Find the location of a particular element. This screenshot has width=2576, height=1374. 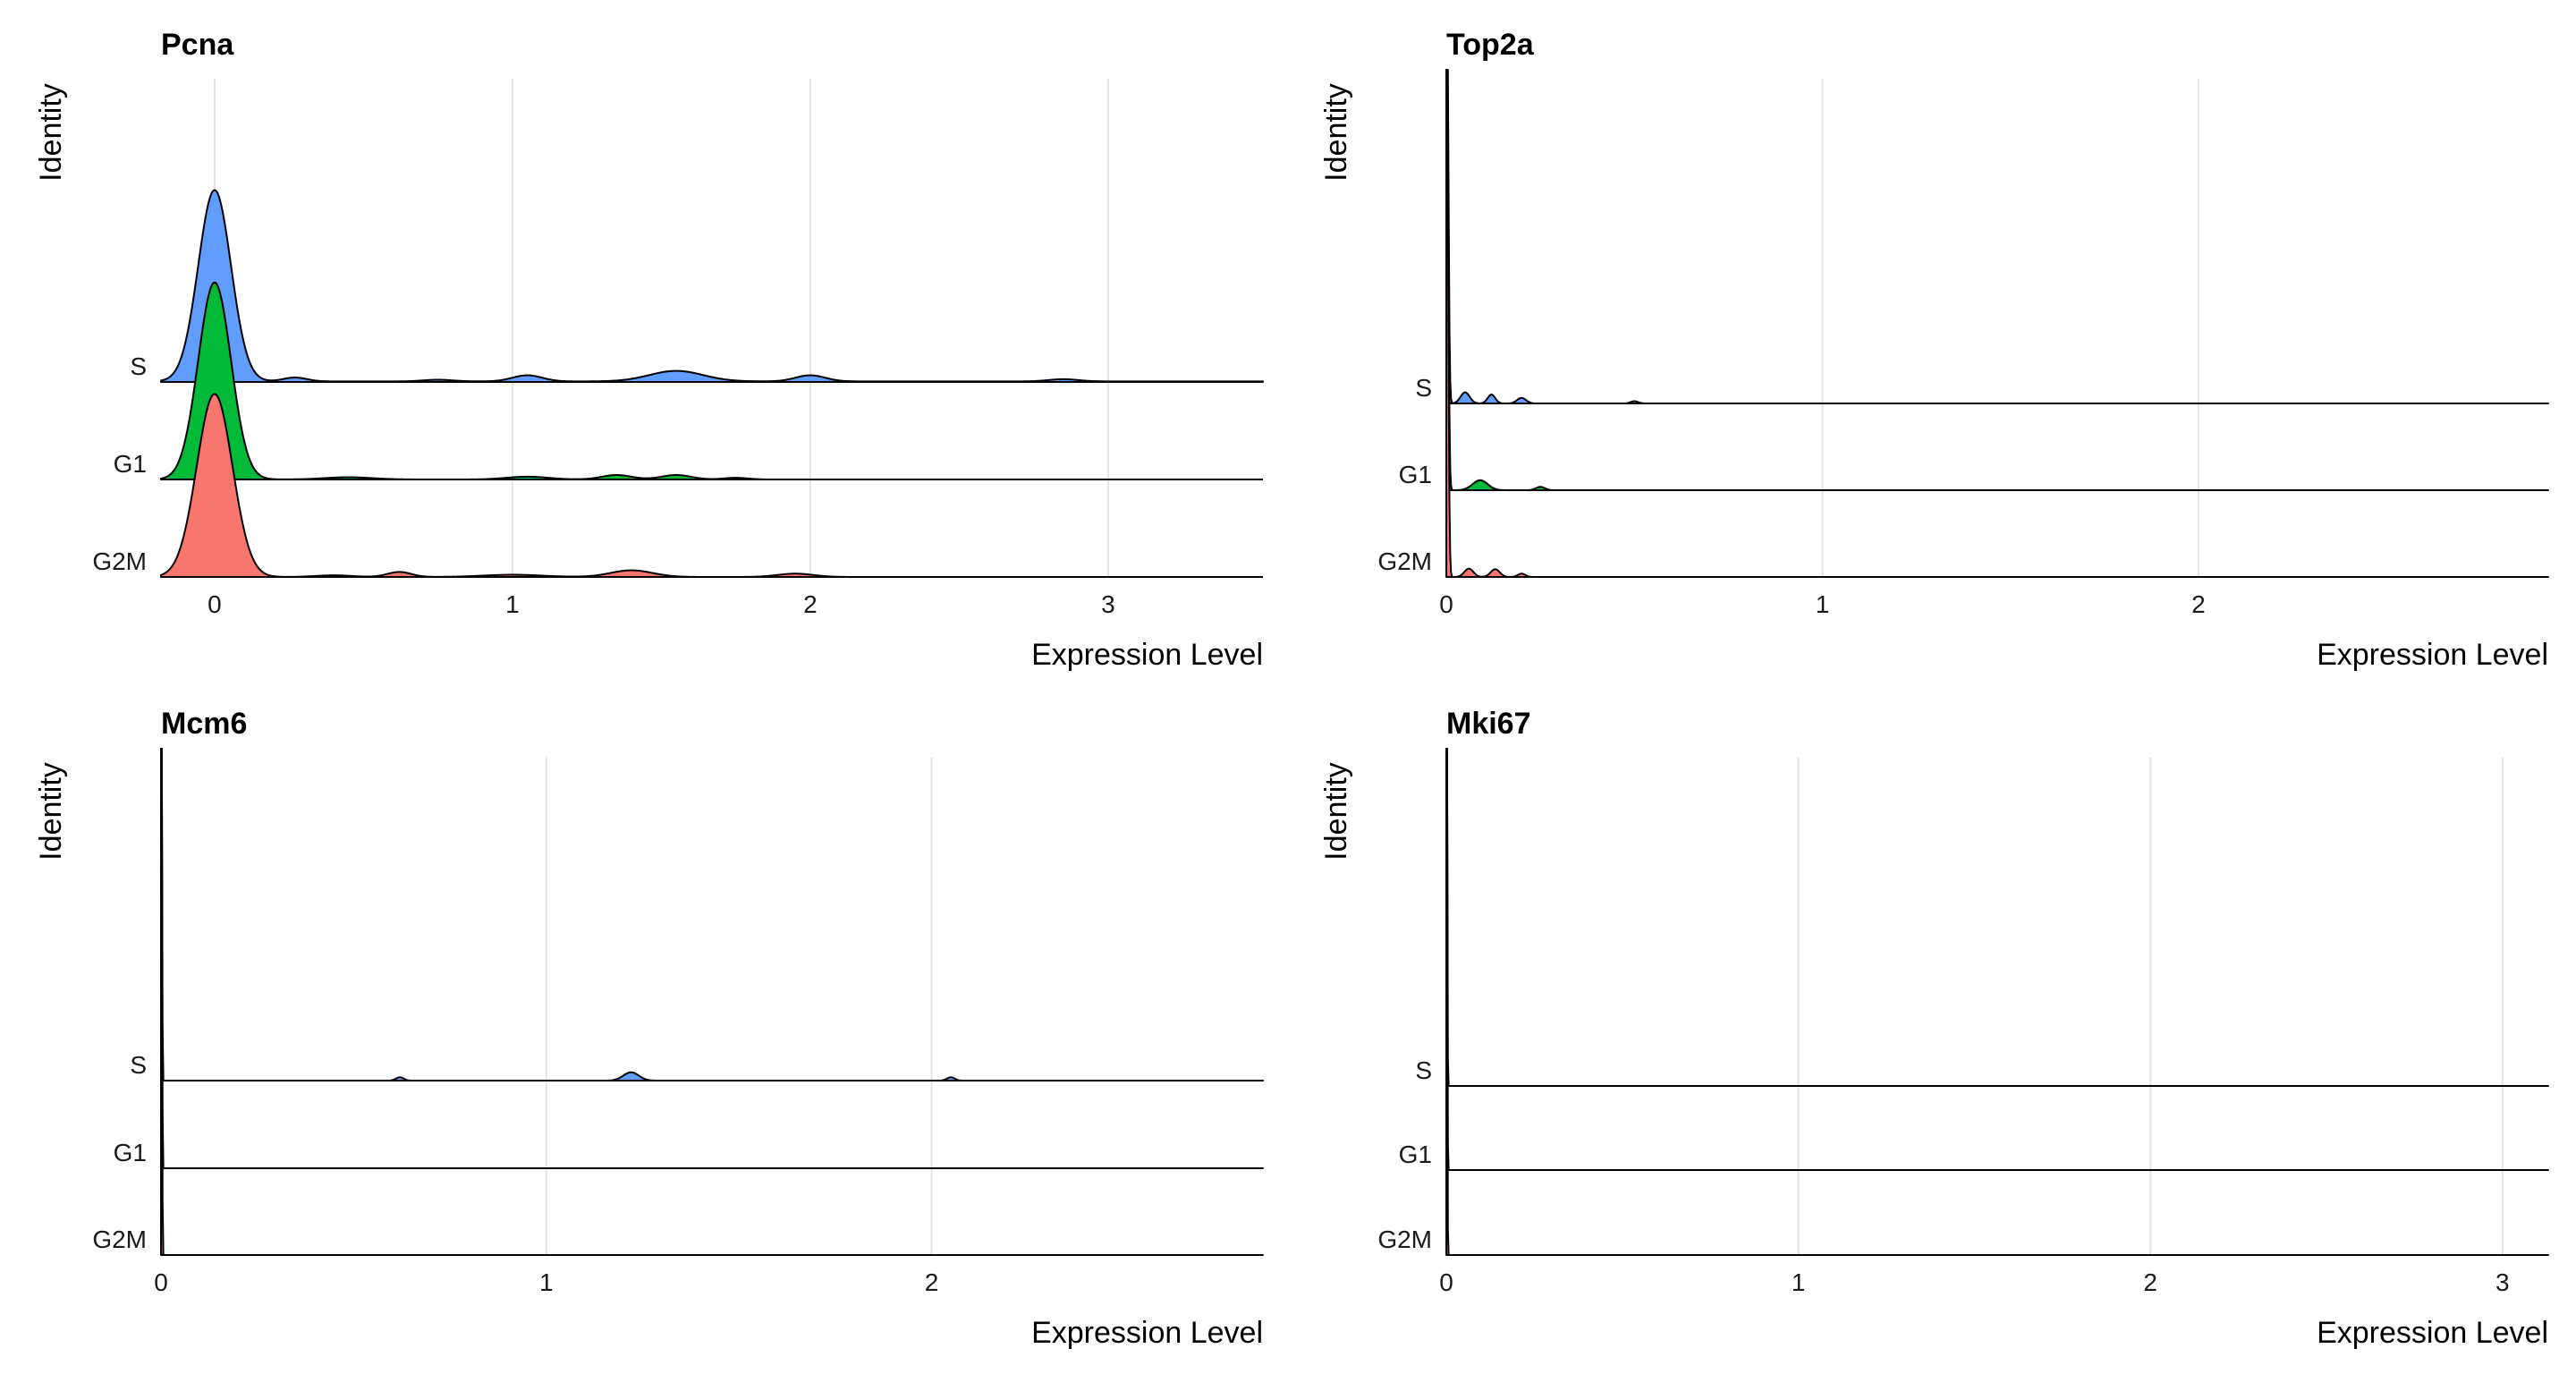

panel-title: Mcm6 is located at coordinates (204, 724).